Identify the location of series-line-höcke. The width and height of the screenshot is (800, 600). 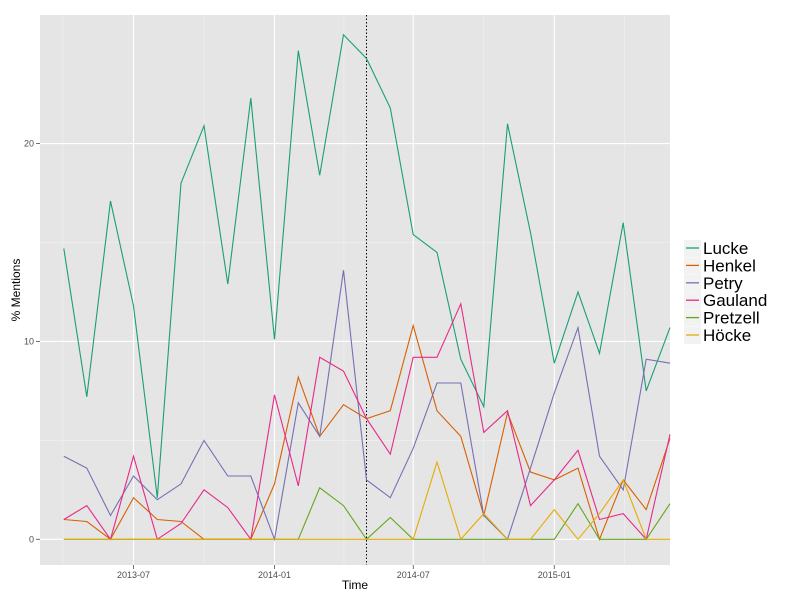
(366, 500).